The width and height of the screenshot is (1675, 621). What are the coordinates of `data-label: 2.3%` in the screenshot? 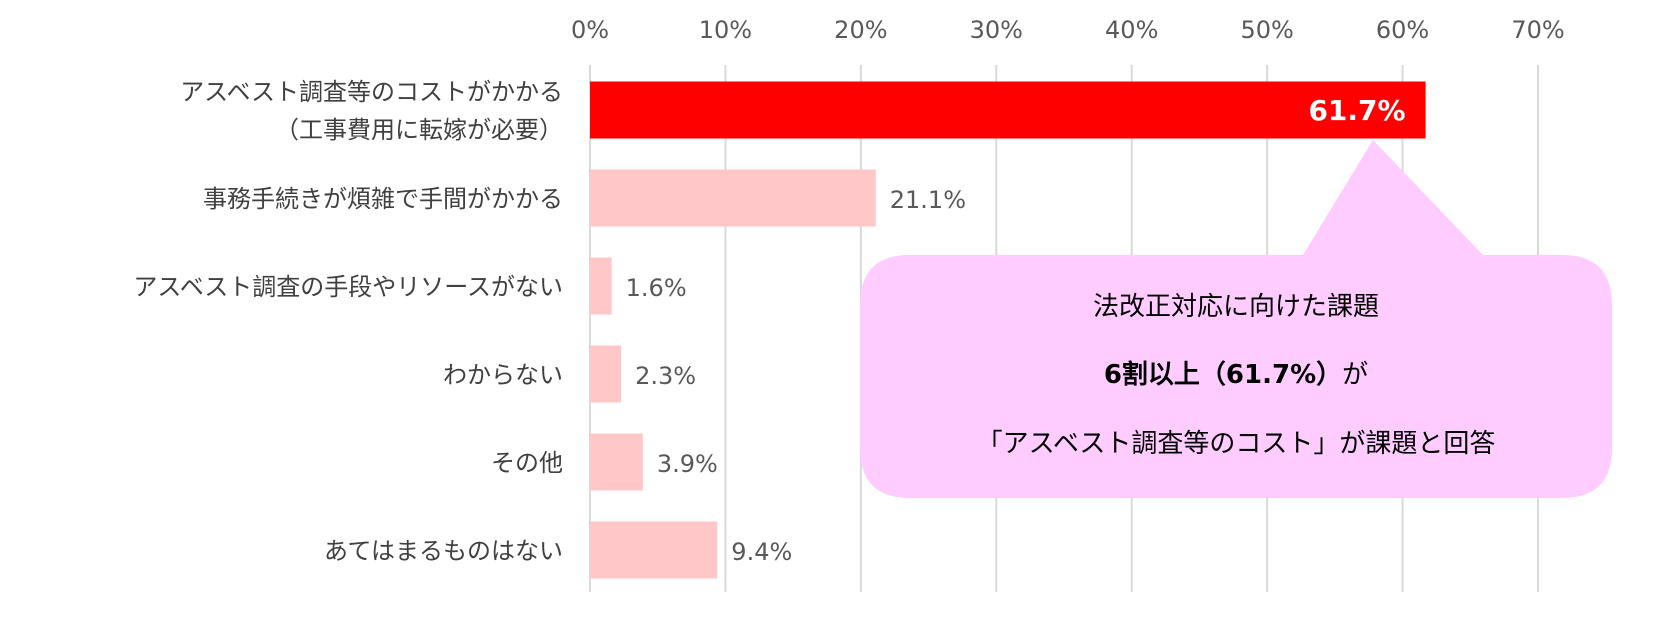 It's located at (665, 376).